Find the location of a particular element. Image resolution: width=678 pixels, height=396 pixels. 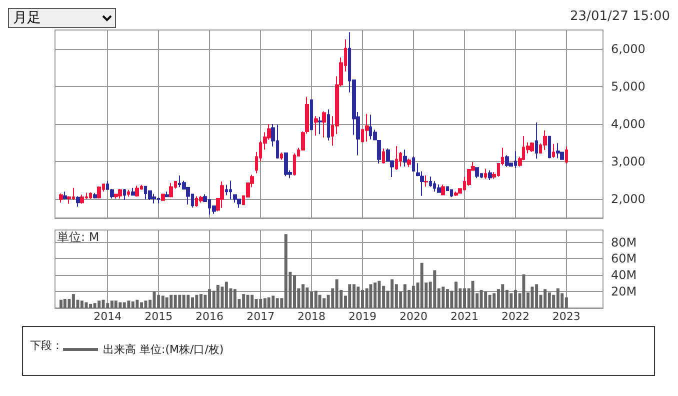

y-axis-title: 単位: M is located at coordinates (78, 237).